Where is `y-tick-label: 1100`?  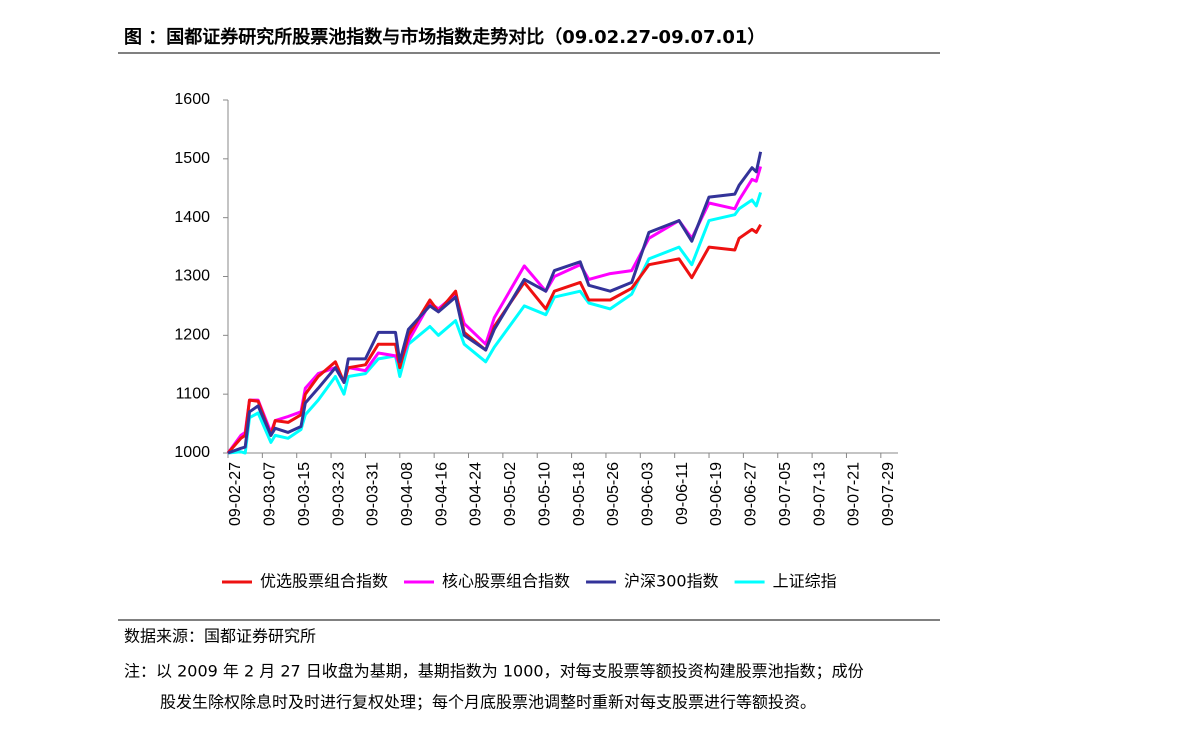 y-tick-label: 1100 is located at coordinates (193, 393).